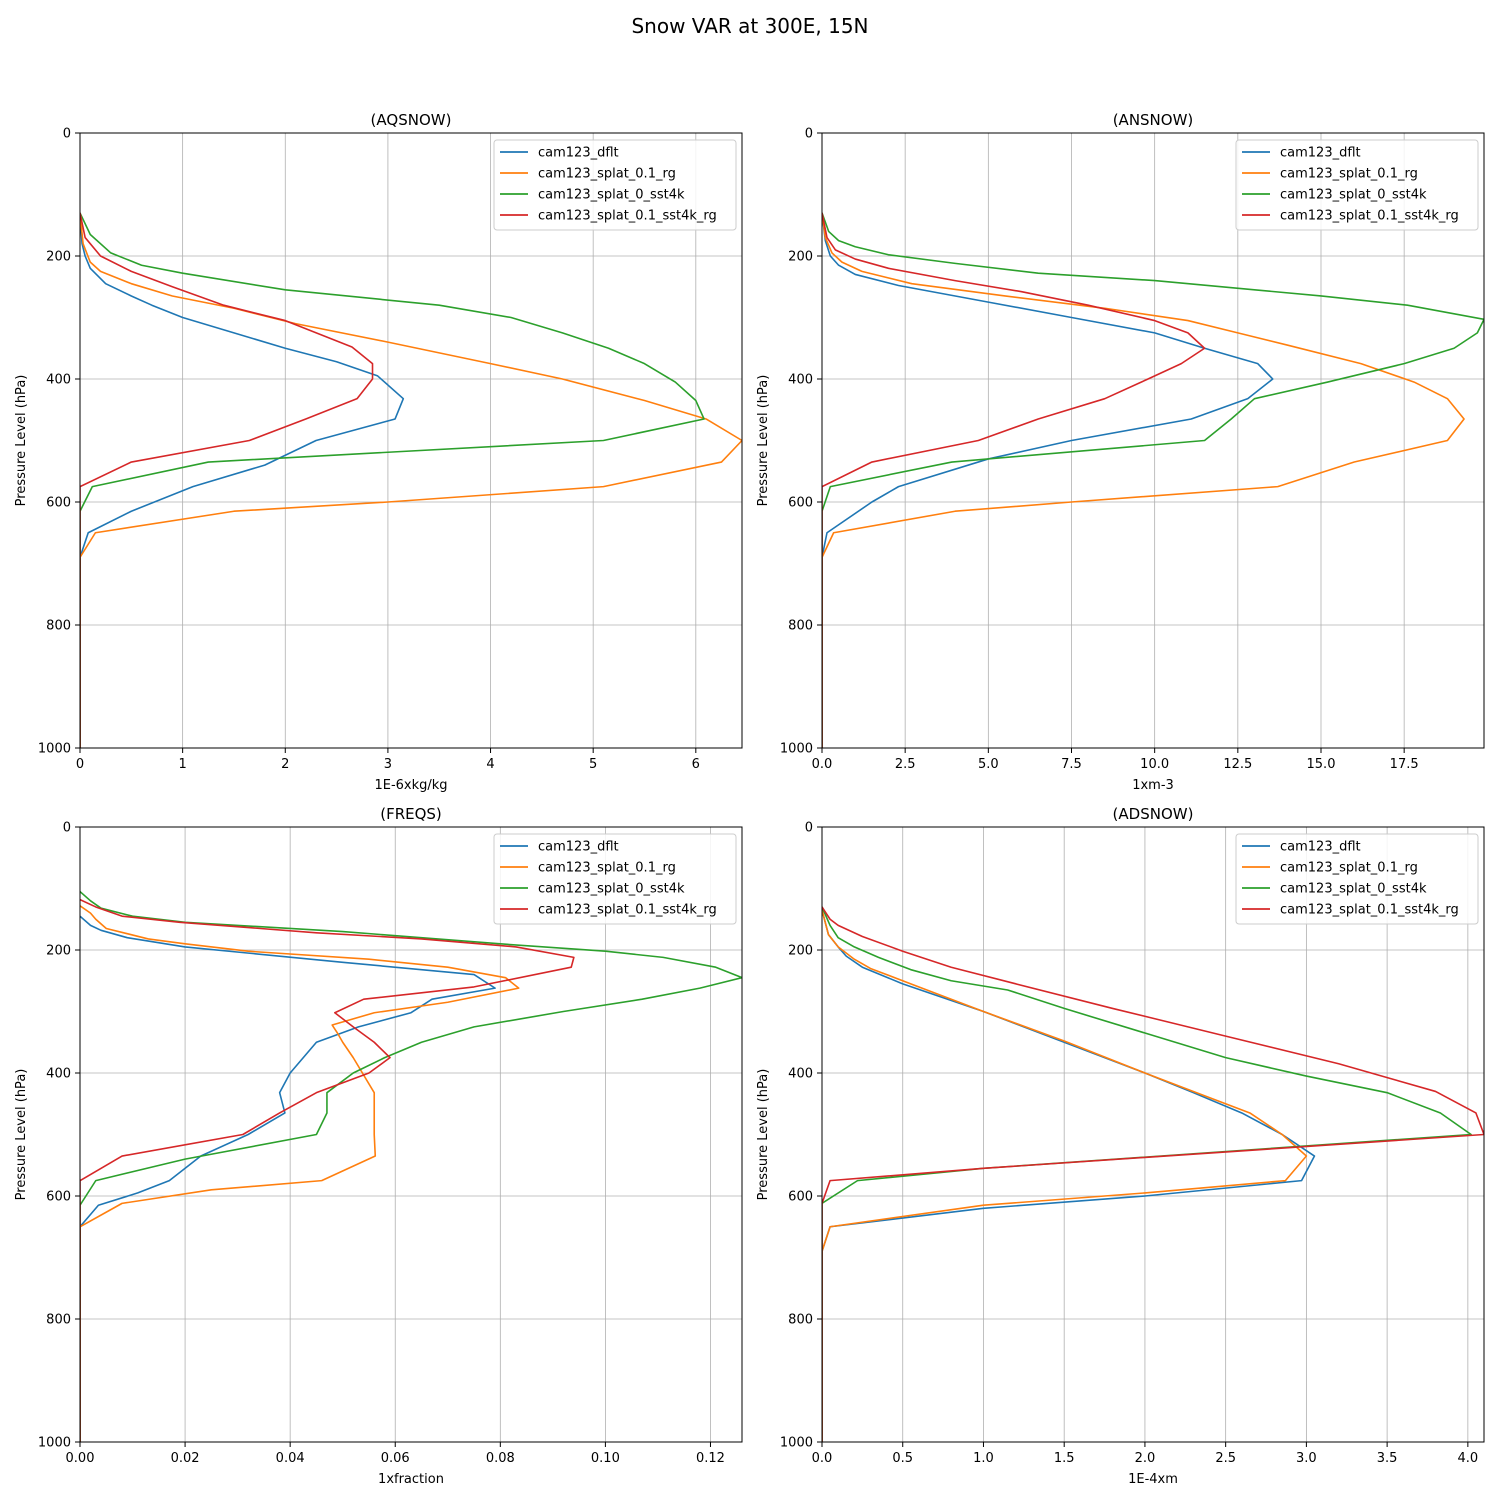  I want to click on x-tick-label: 0.00, so click(80, 1458).